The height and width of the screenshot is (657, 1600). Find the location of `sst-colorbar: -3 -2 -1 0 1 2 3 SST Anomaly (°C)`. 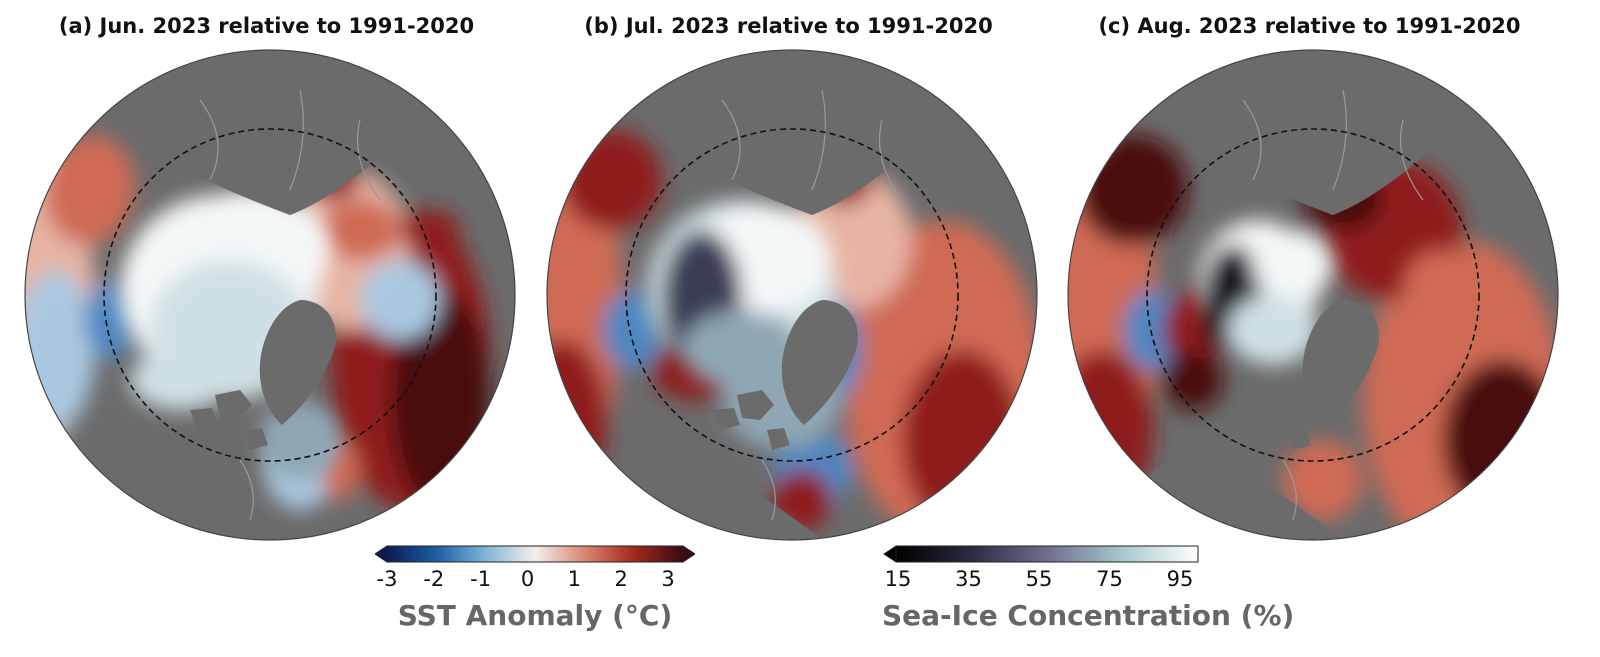

sst-colorbar: -3 -2 -1 0 1 2 3 SST Anomaly (°C) is located at coordinates (535, 601).